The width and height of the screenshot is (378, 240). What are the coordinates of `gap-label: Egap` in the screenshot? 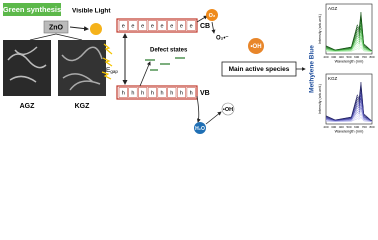 It's located at (112, 70).